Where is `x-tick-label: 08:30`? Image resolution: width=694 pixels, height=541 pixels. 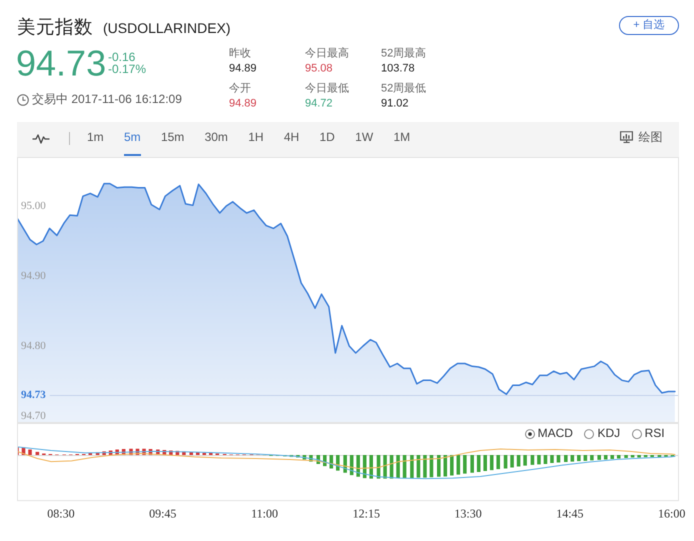
x-tick-label: 08:30 is located at coordinates (61, 513).